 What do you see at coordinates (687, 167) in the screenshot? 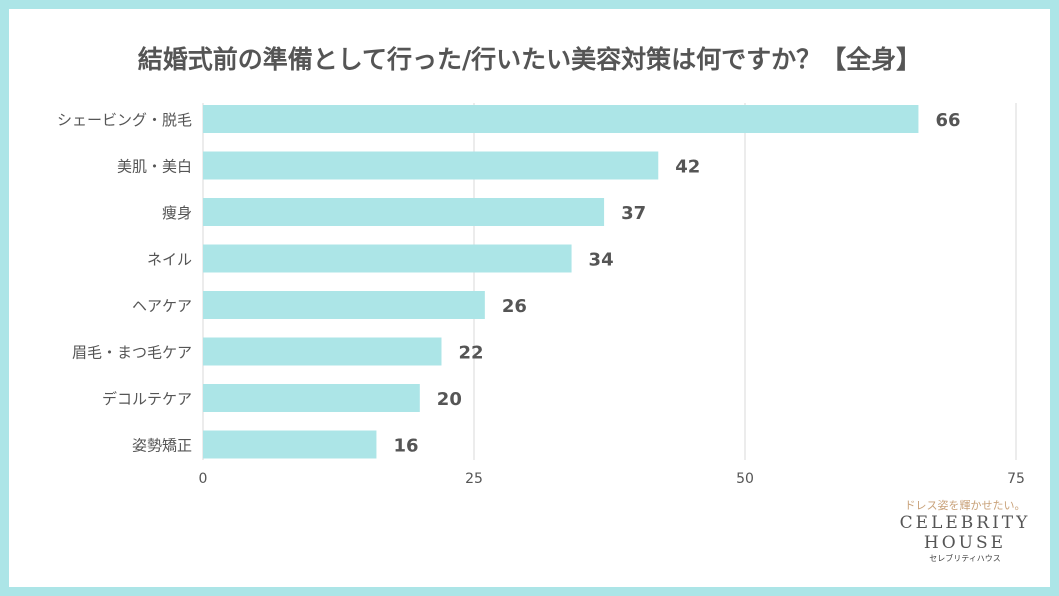
I see `data-label: 42` at bounding box center [687, 167].